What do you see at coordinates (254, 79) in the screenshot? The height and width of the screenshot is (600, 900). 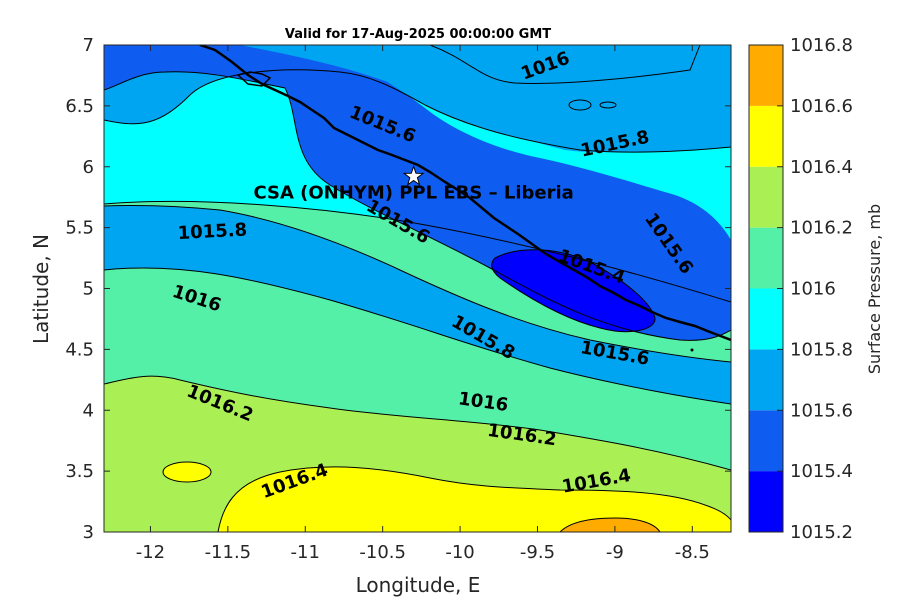 I see `island-outline` at bounding box center [254, 79].